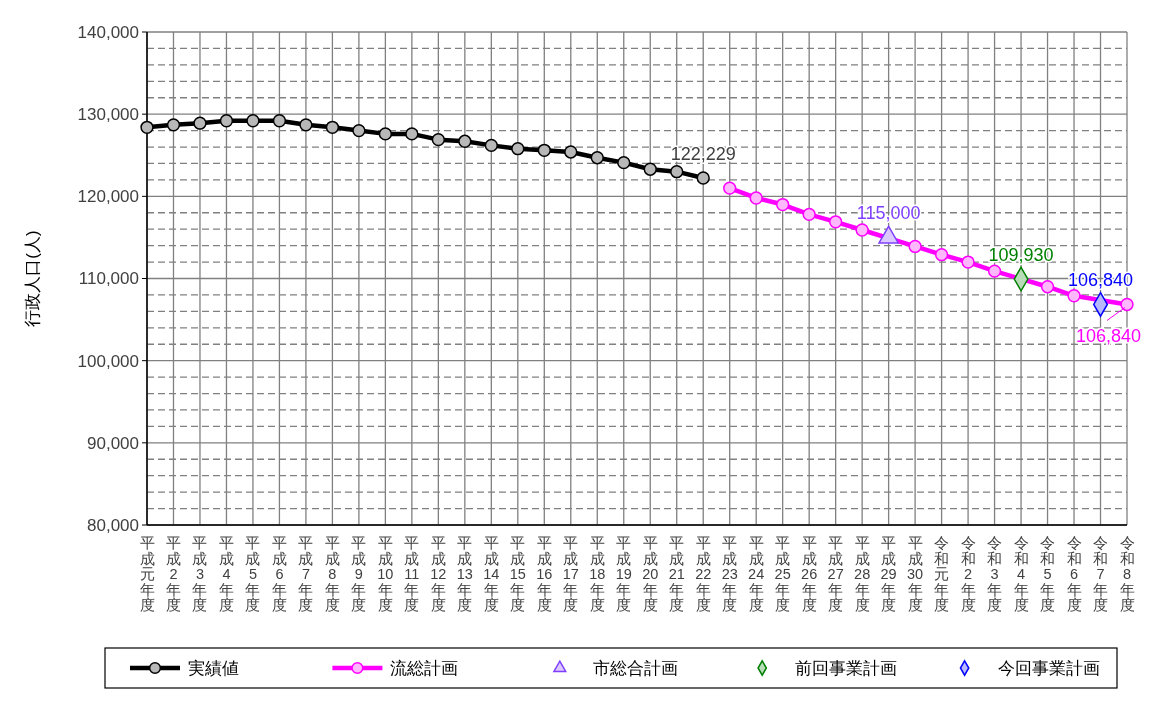 The image size is (1150, 706). I want to click on x-tick-label: 平成28年度, so click(862, 574).